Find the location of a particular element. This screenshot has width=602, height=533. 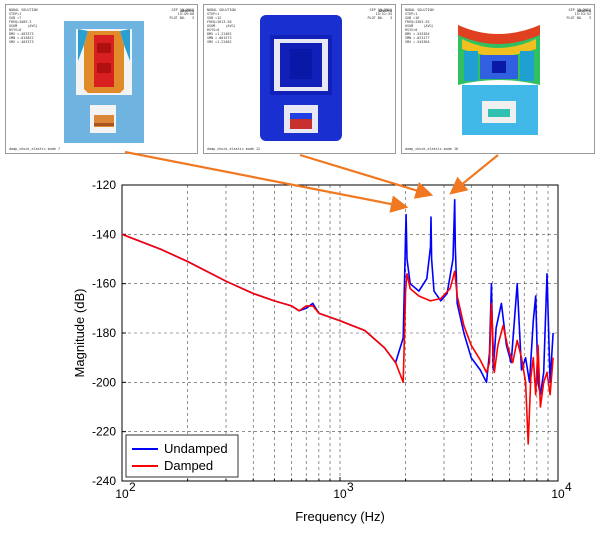

y-tick-label: -120 is located at coordinates (104, 185).